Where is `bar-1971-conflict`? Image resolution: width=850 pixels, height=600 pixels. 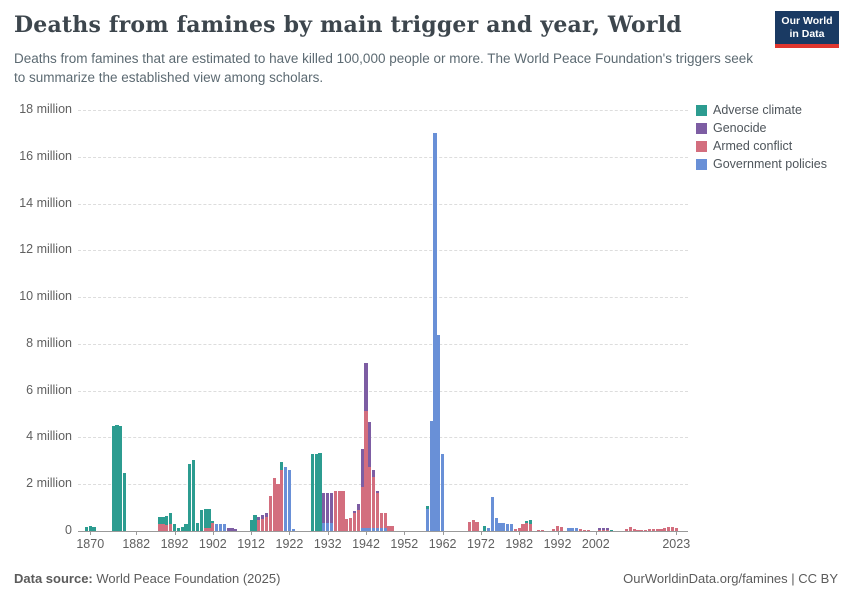 bar-1971-conflict is located at coordinates (477, 526).